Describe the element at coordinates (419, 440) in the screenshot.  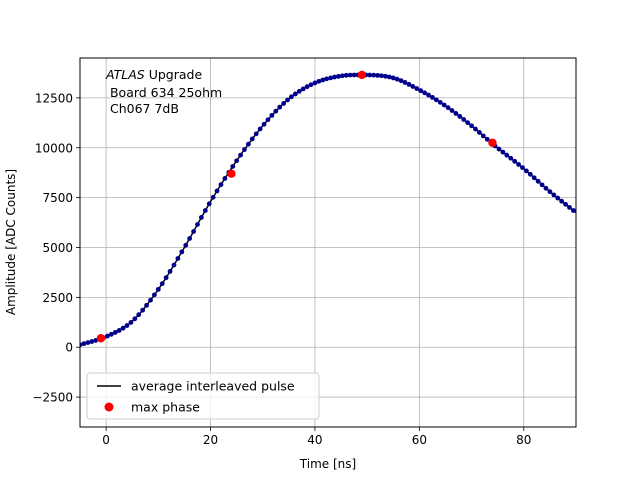
I see `x-tick-label: 60` at that location.